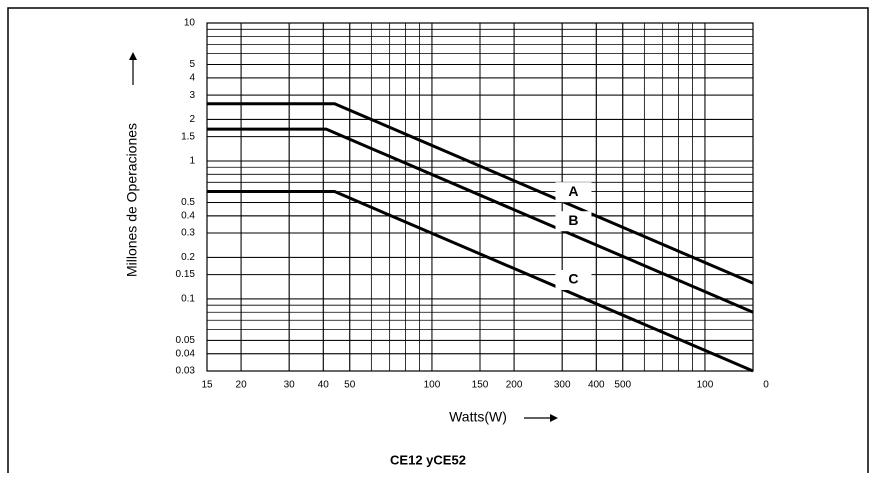  What do you see at coordinates (186, 340) in the screenshot?
I see `y-tick-label: 0.05` at bounding box center [186, 340].